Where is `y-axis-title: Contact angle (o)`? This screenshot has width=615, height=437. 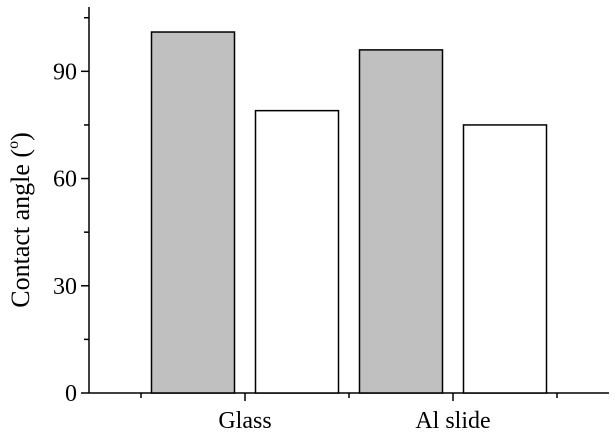 y-axis-title: Contact angle (o) is located at coordinates (20, 220).